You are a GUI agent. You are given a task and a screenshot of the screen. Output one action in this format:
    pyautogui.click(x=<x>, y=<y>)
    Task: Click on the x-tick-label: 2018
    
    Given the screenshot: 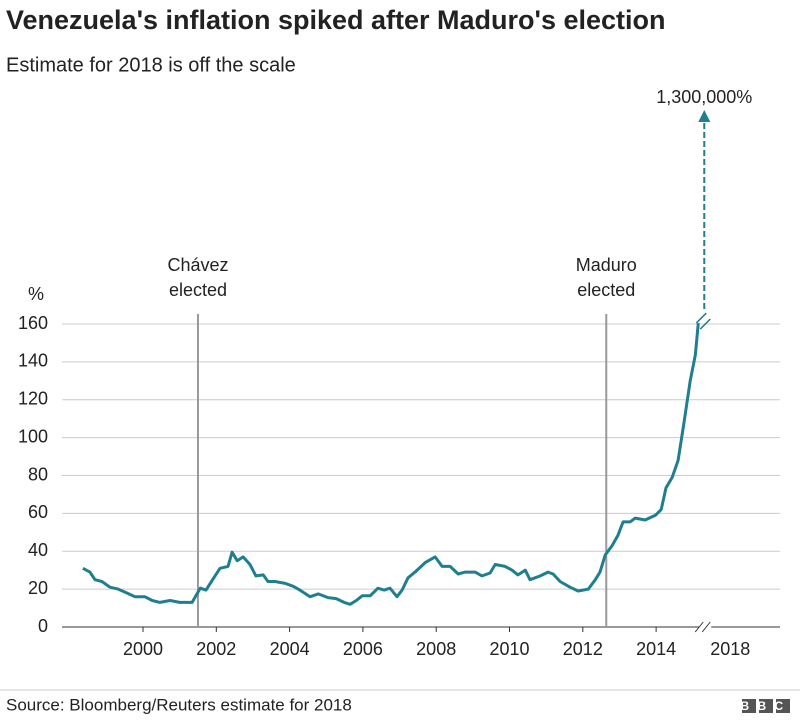 What is the action you would take?
    pyautogui.click(x=730, y=649)
    